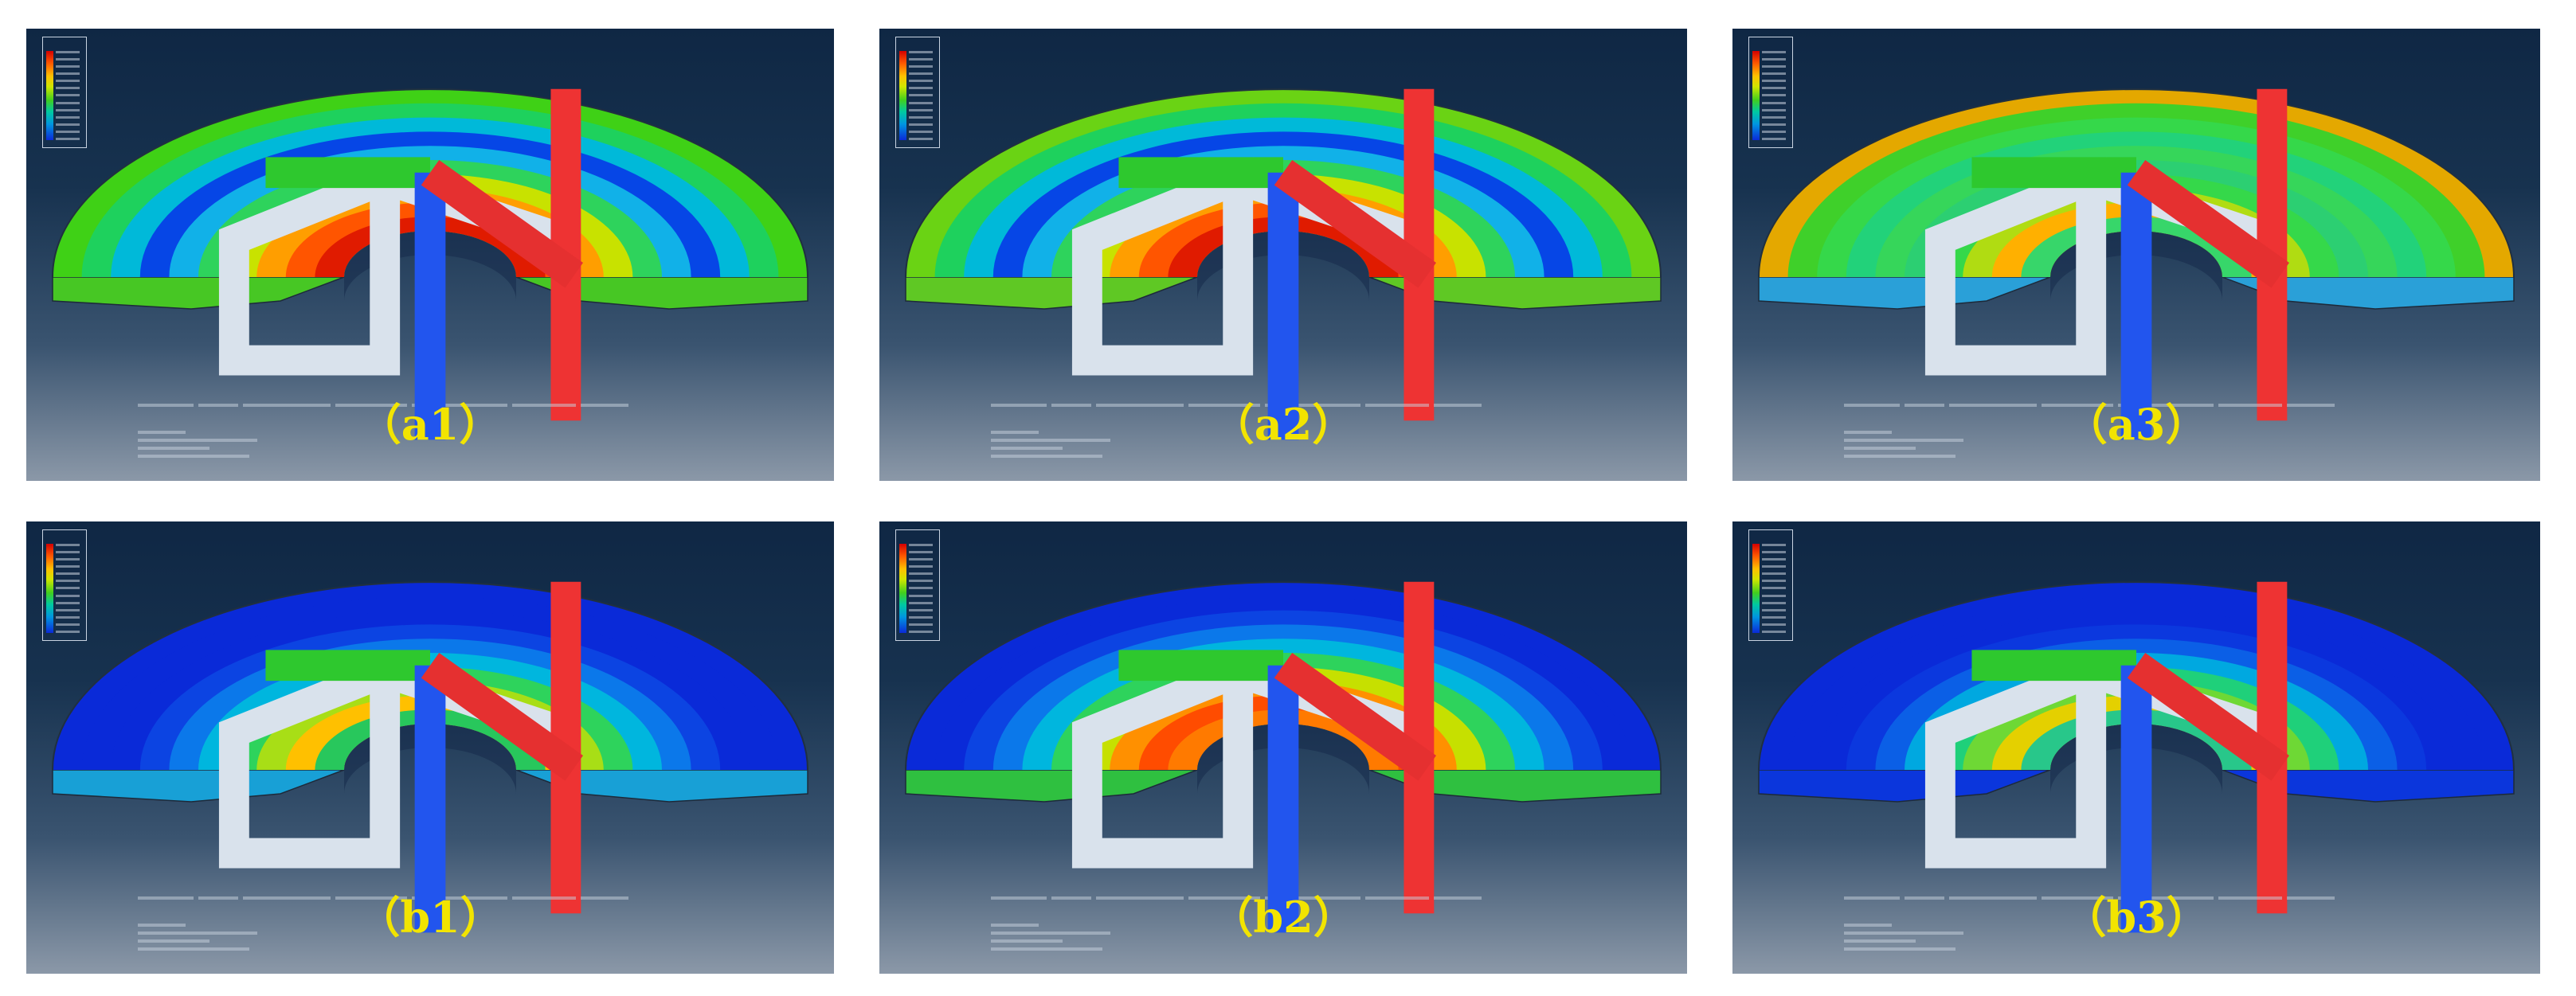 This screenshot has height=996, width=2576. Describe the element at coordinates (2136, 425) in the screenshot. I see `panel-caption: （a3）` at that location.